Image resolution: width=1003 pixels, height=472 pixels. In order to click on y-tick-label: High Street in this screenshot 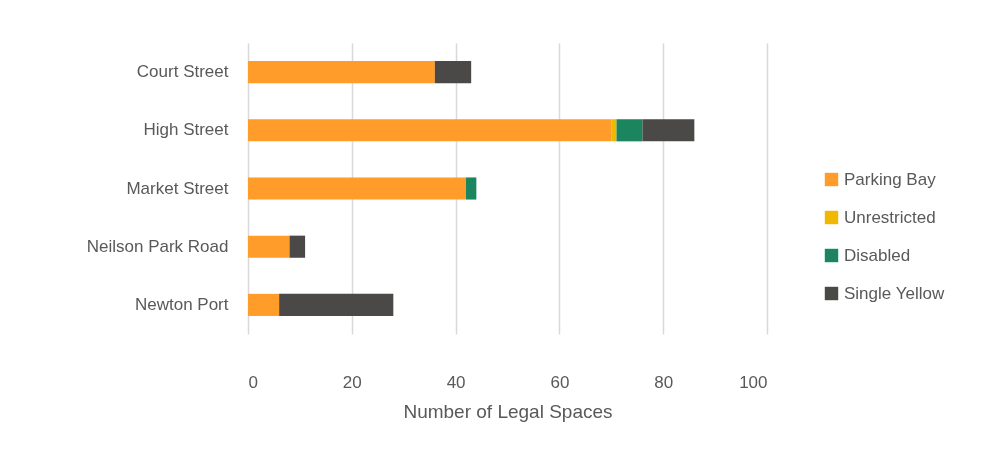, I will do `click(186, 130)`.